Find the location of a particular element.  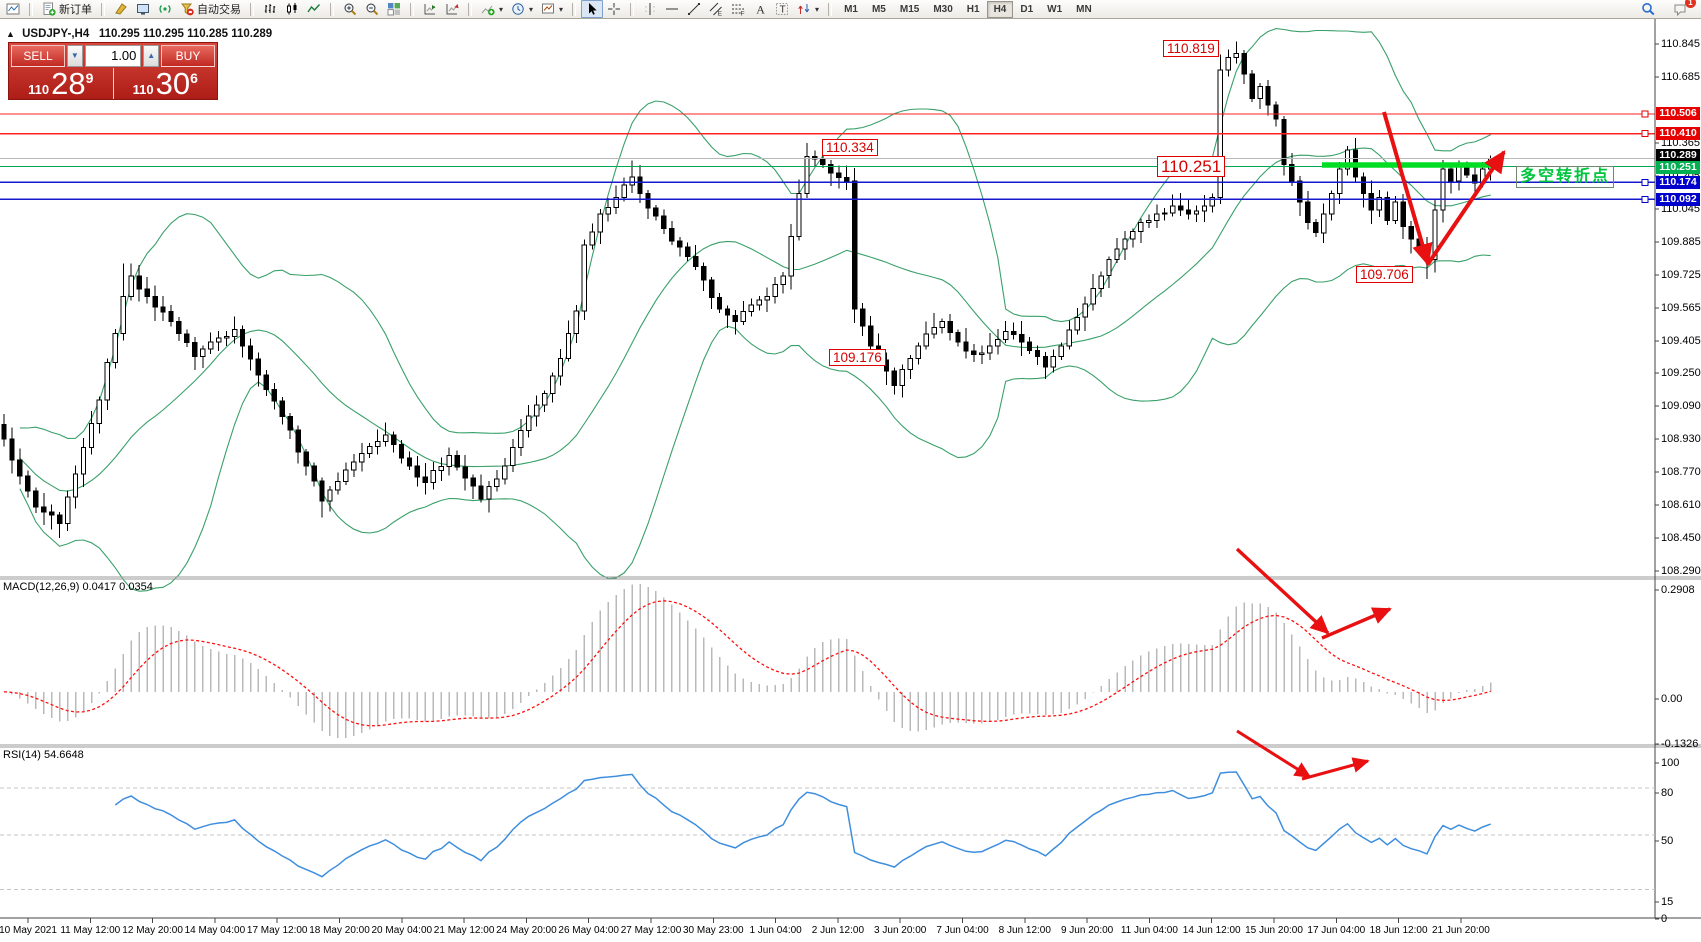

trend-arrows-main is located at coordinates (1444, 189).